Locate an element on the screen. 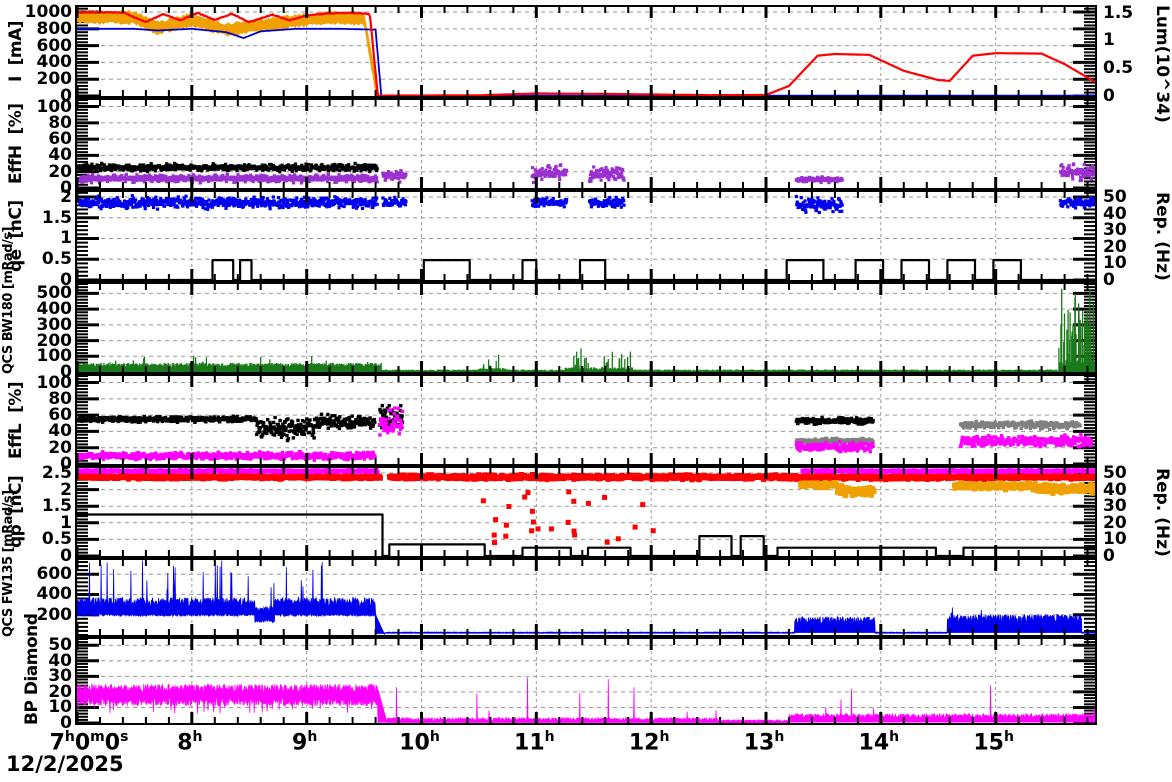 This screenshot has height=782, width=1172. xtick-2: 9h is located at coordinates (305, 742).